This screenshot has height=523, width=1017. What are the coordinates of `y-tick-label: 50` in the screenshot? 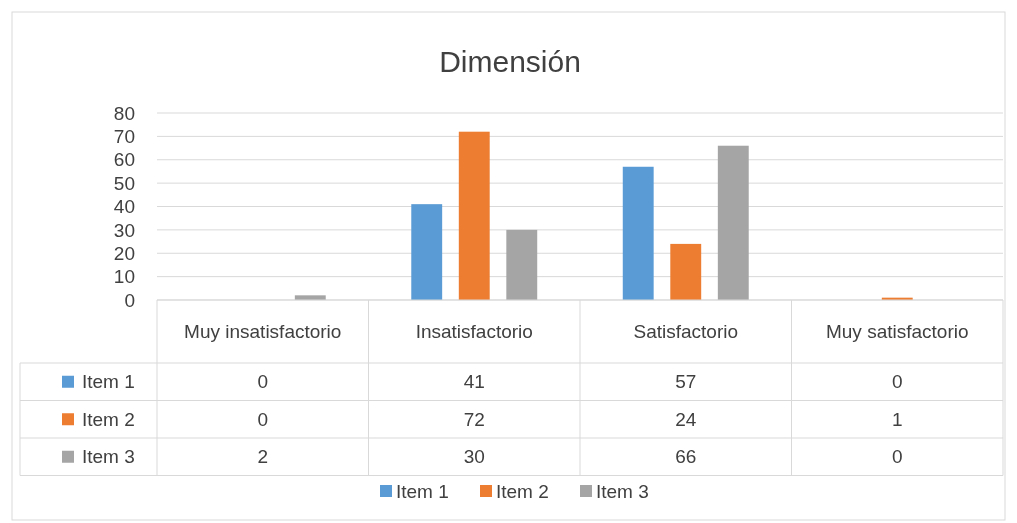 It's located at (124, 183).